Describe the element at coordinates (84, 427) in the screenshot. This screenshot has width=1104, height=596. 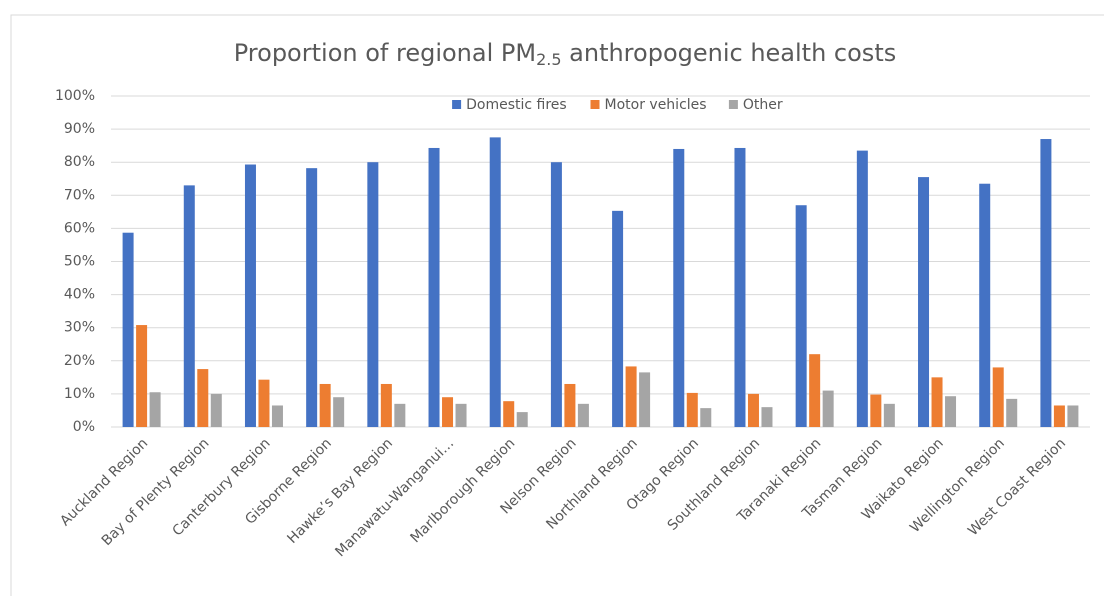
I see `y-tick-label: 0%` at that location.